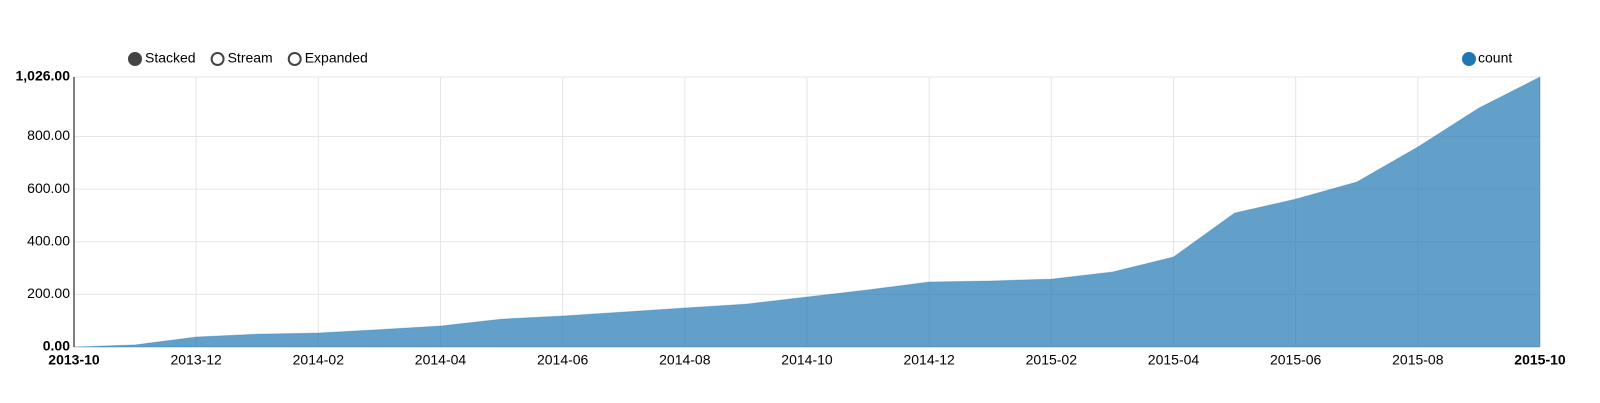  Describe the element at coordinates (196, 360) in the screenshot. I see `x-tick-label: 2013-12` at that location.